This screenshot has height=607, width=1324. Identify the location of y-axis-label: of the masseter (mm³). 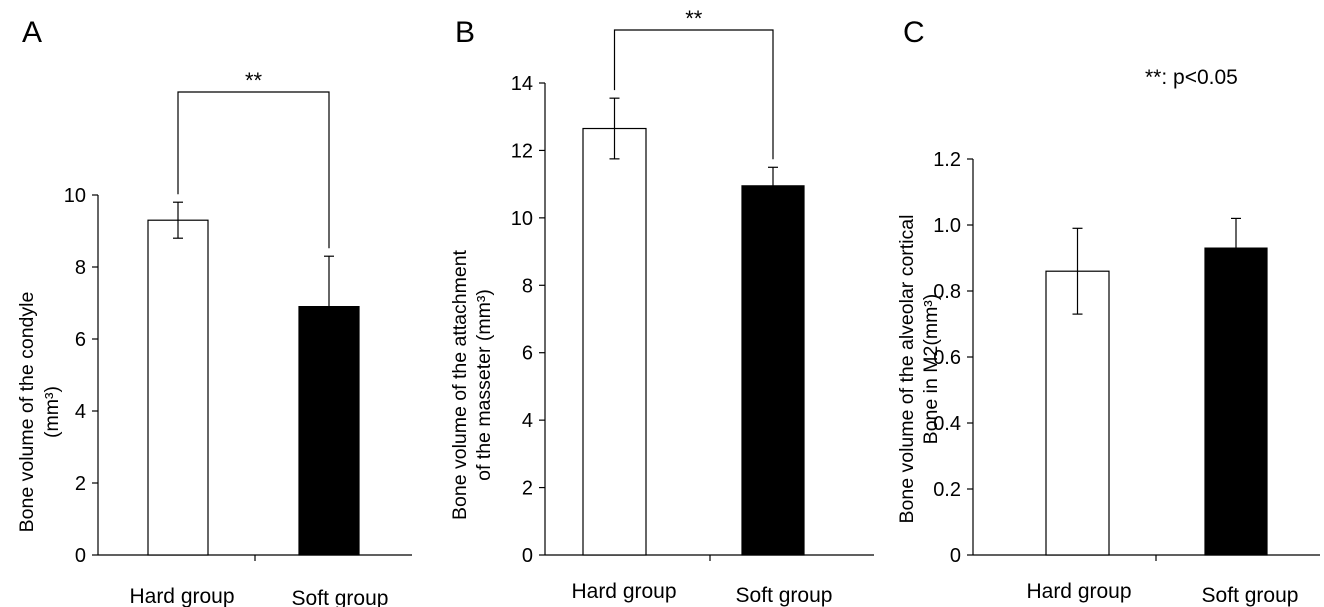
(484, 385).